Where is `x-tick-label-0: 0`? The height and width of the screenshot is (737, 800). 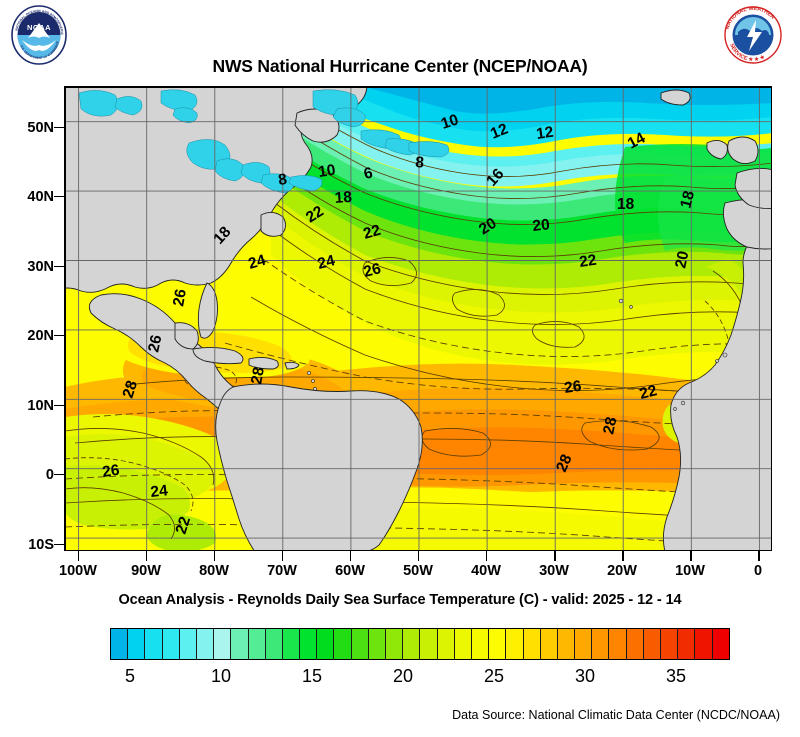 x-tick-label-0: 0 is located at coordinates (758, 571).